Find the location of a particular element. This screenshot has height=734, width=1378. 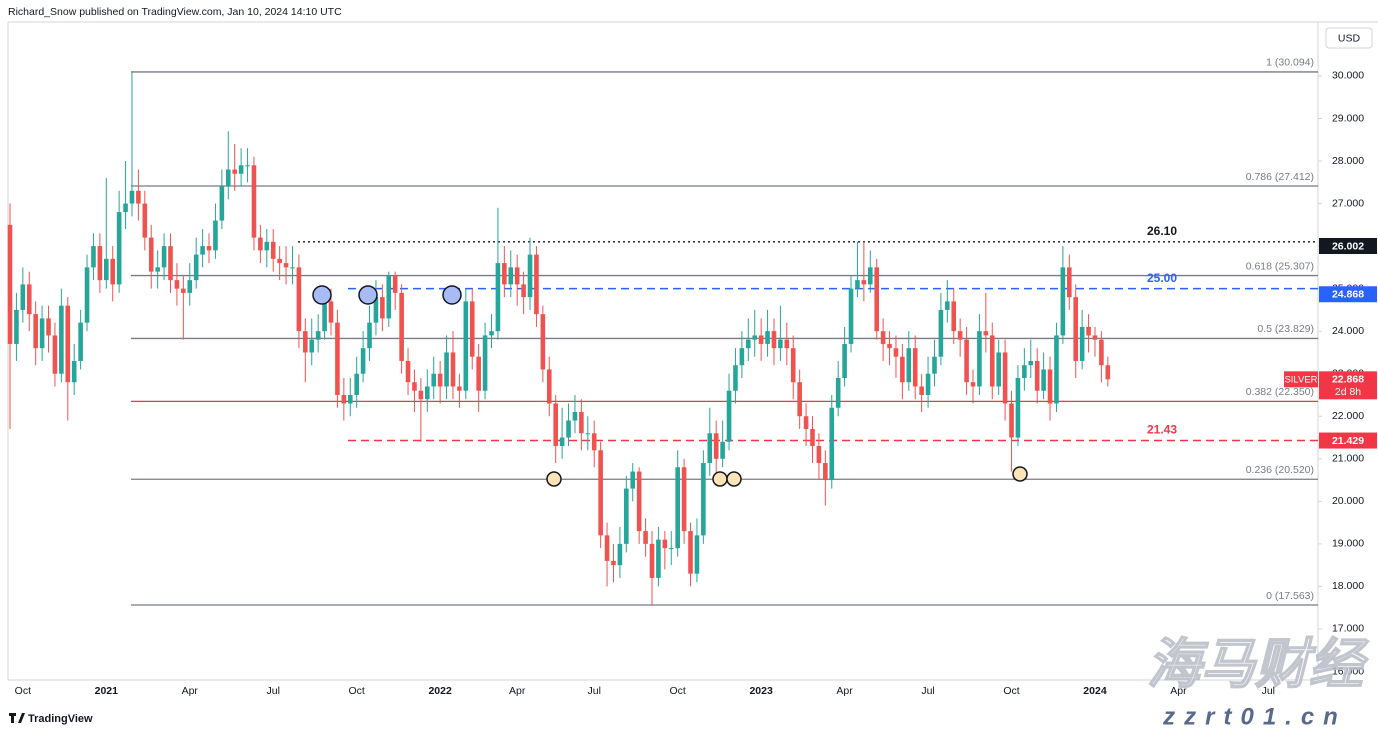

fib-label: 0.786 (27.412) is located at coordinates (1280, 177).